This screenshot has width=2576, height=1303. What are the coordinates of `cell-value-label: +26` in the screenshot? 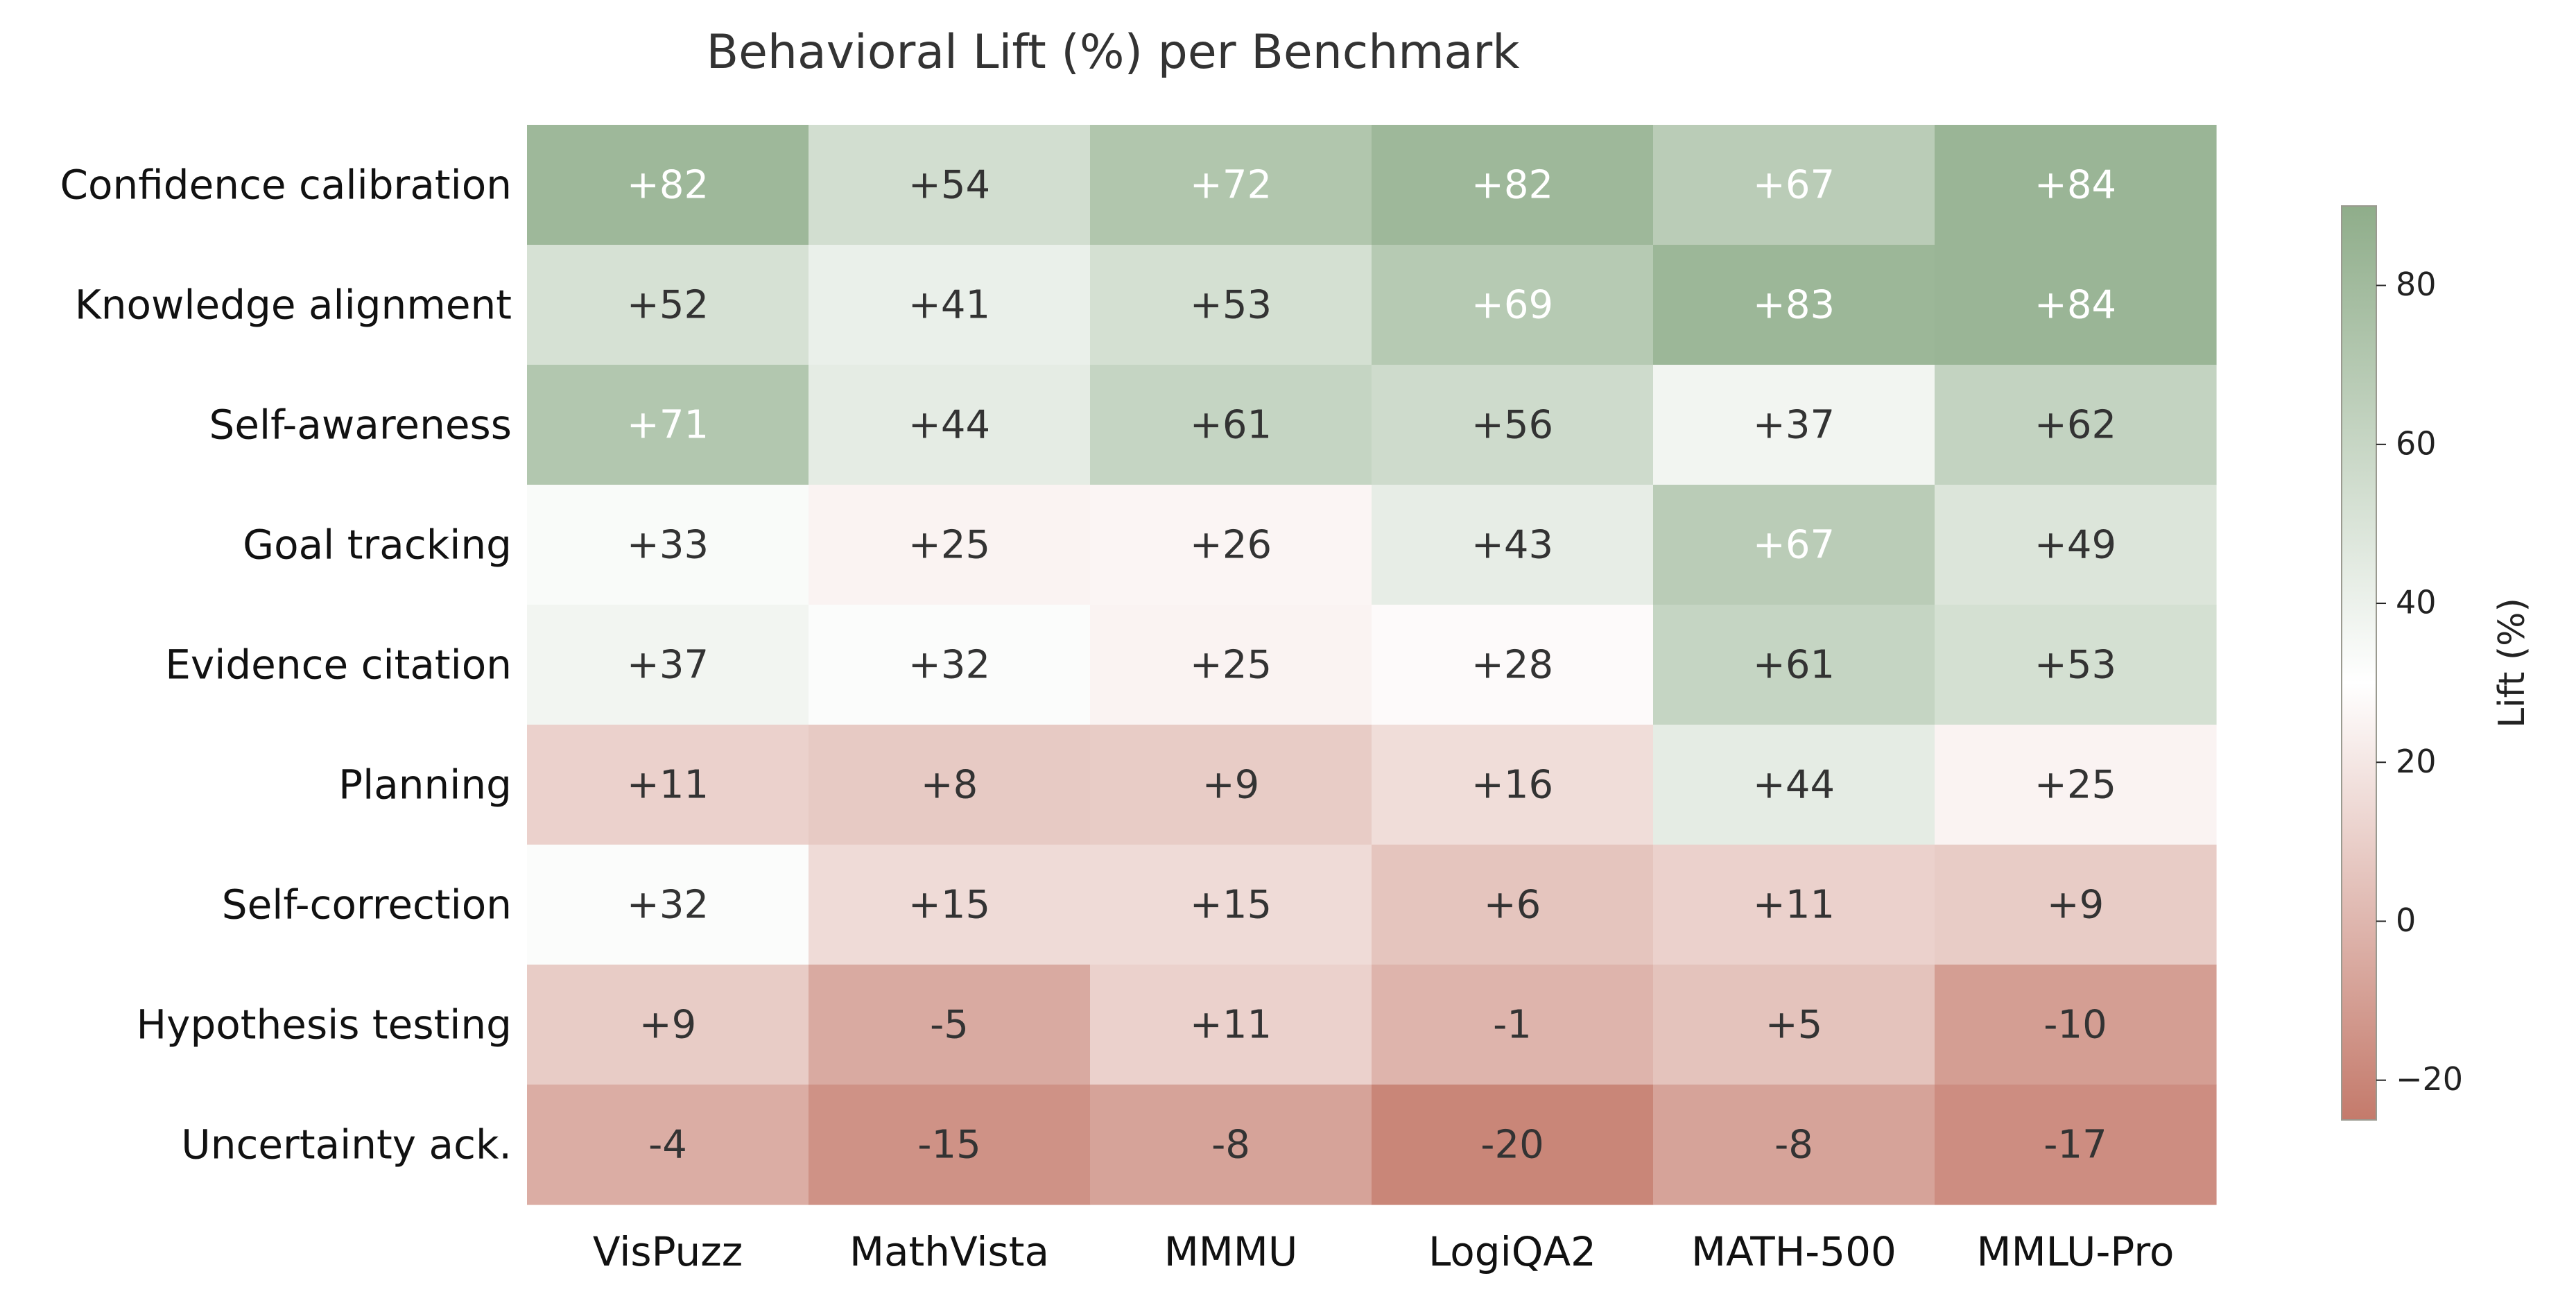 It's located at (1231, 545).